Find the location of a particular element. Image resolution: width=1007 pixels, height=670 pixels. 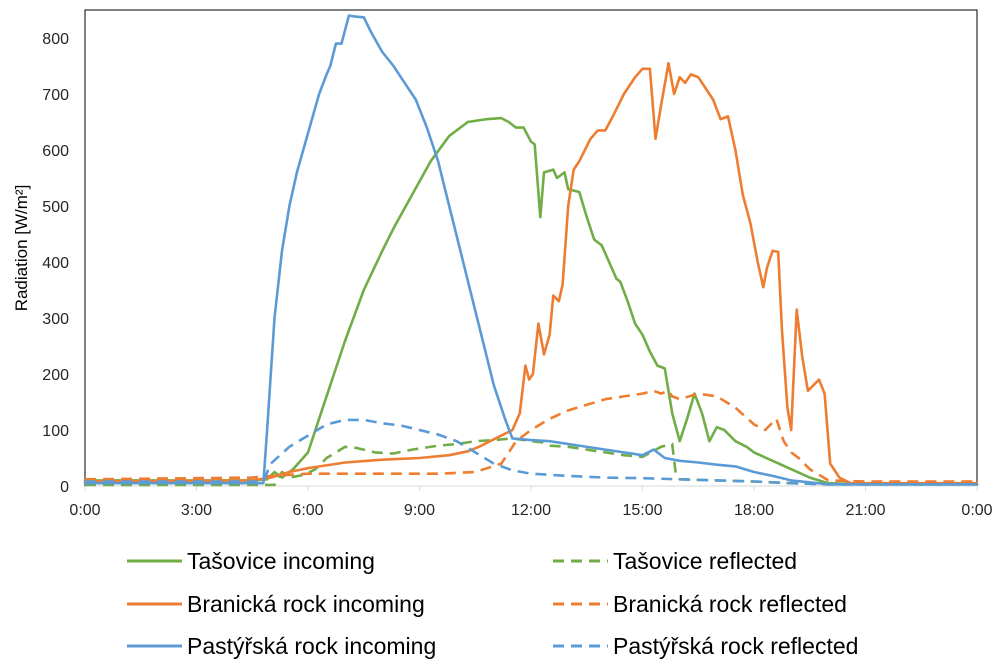

legend-label-4: Branická rock reflected is located at coordinates (730, 604).